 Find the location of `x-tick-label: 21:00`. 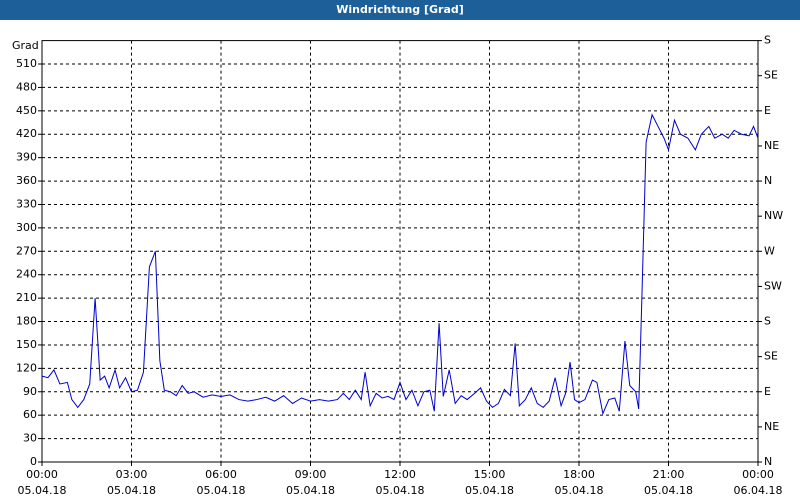

x-tick-label: 21:00 is located at coordinates (669, 474).